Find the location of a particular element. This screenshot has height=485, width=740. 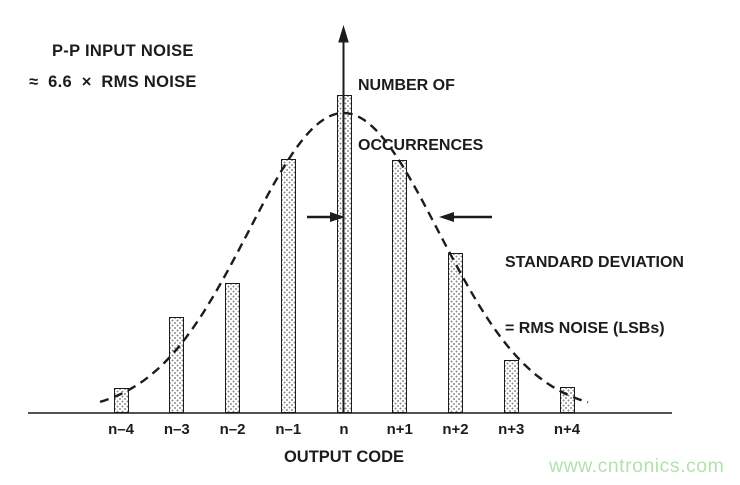

y-axis-label-line2: OCCURRENCES is located at coordinates (421, 145).